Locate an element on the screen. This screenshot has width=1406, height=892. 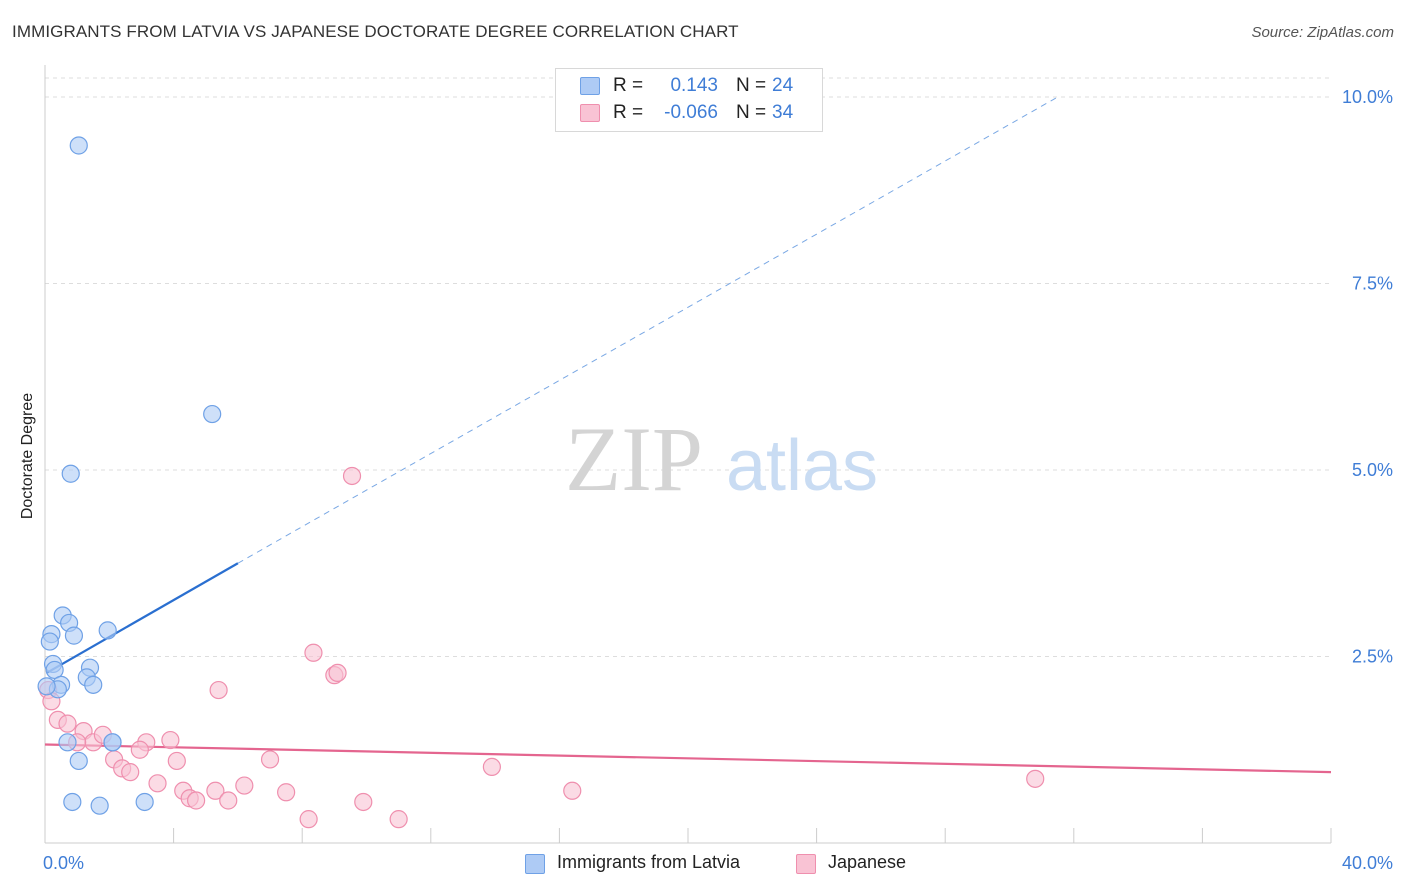
x-tick-label-max: 40.0% is located at coordinates (1367, 863).